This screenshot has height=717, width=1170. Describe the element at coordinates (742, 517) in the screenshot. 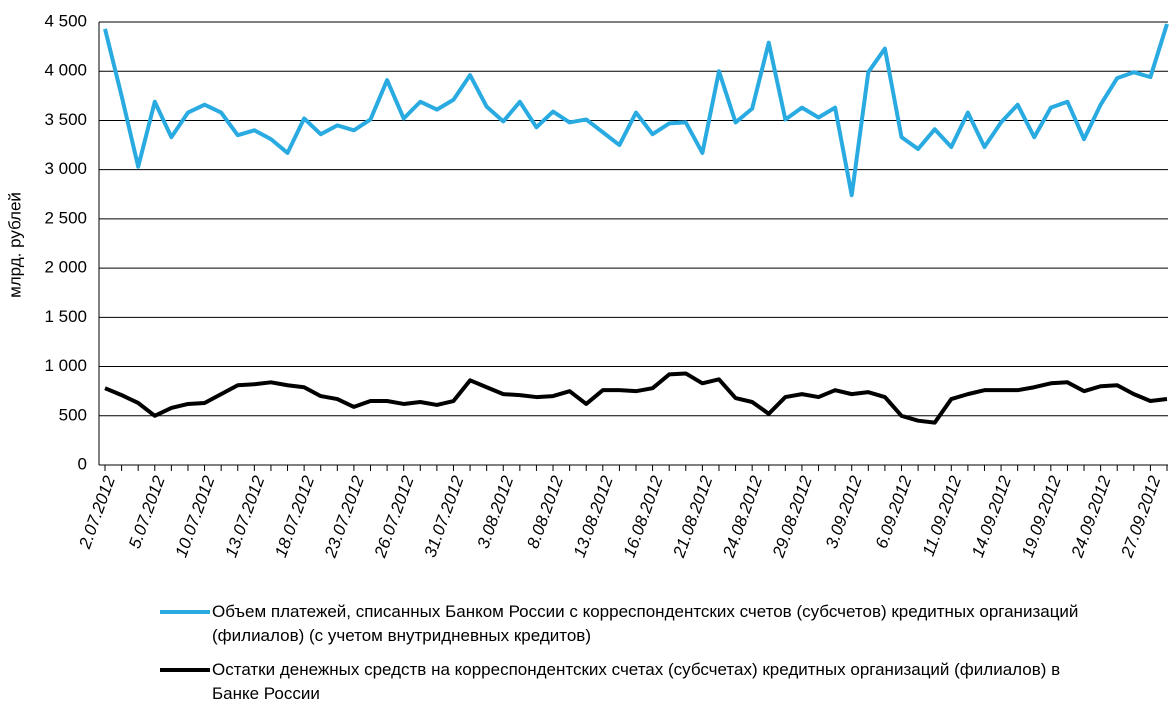

I see `x-tick-label: 24.08.2012` at that location.